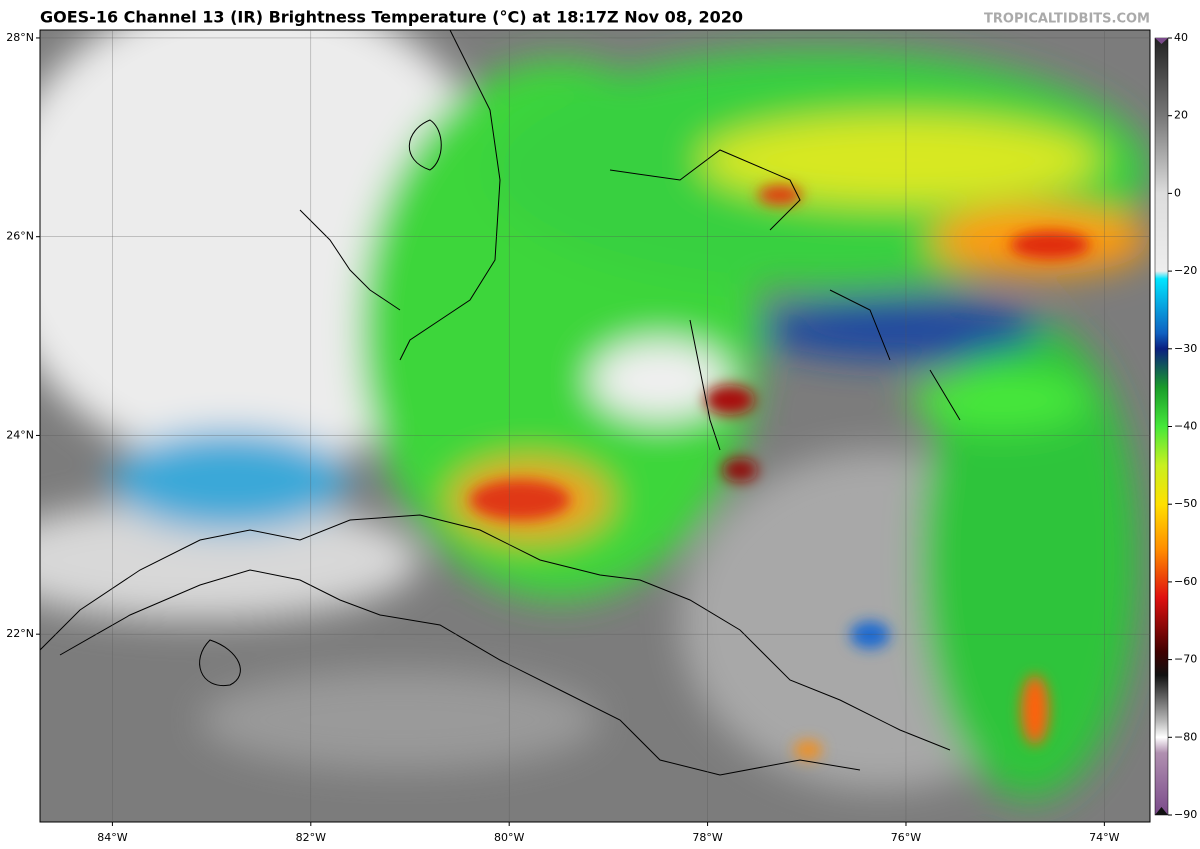  I want to click on x-tick-label: 76°W, so click(906, 837).